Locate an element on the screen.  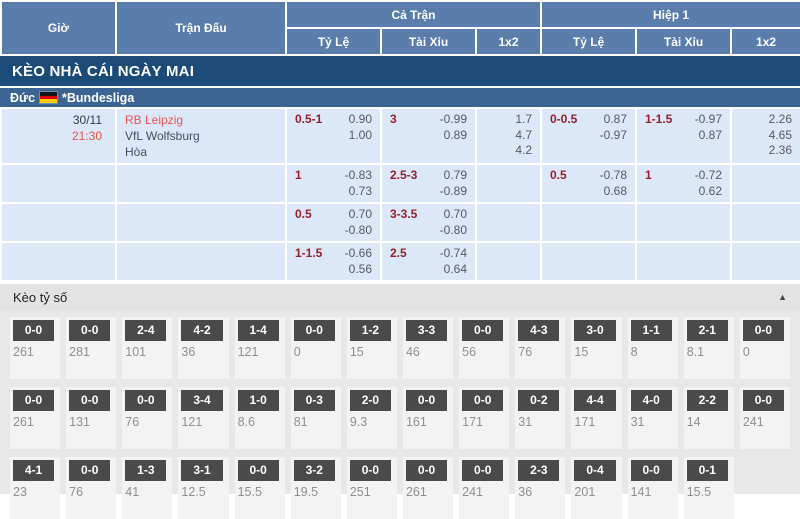
score-bet-card: 4-2 36 is located at coordinates (203, 348).